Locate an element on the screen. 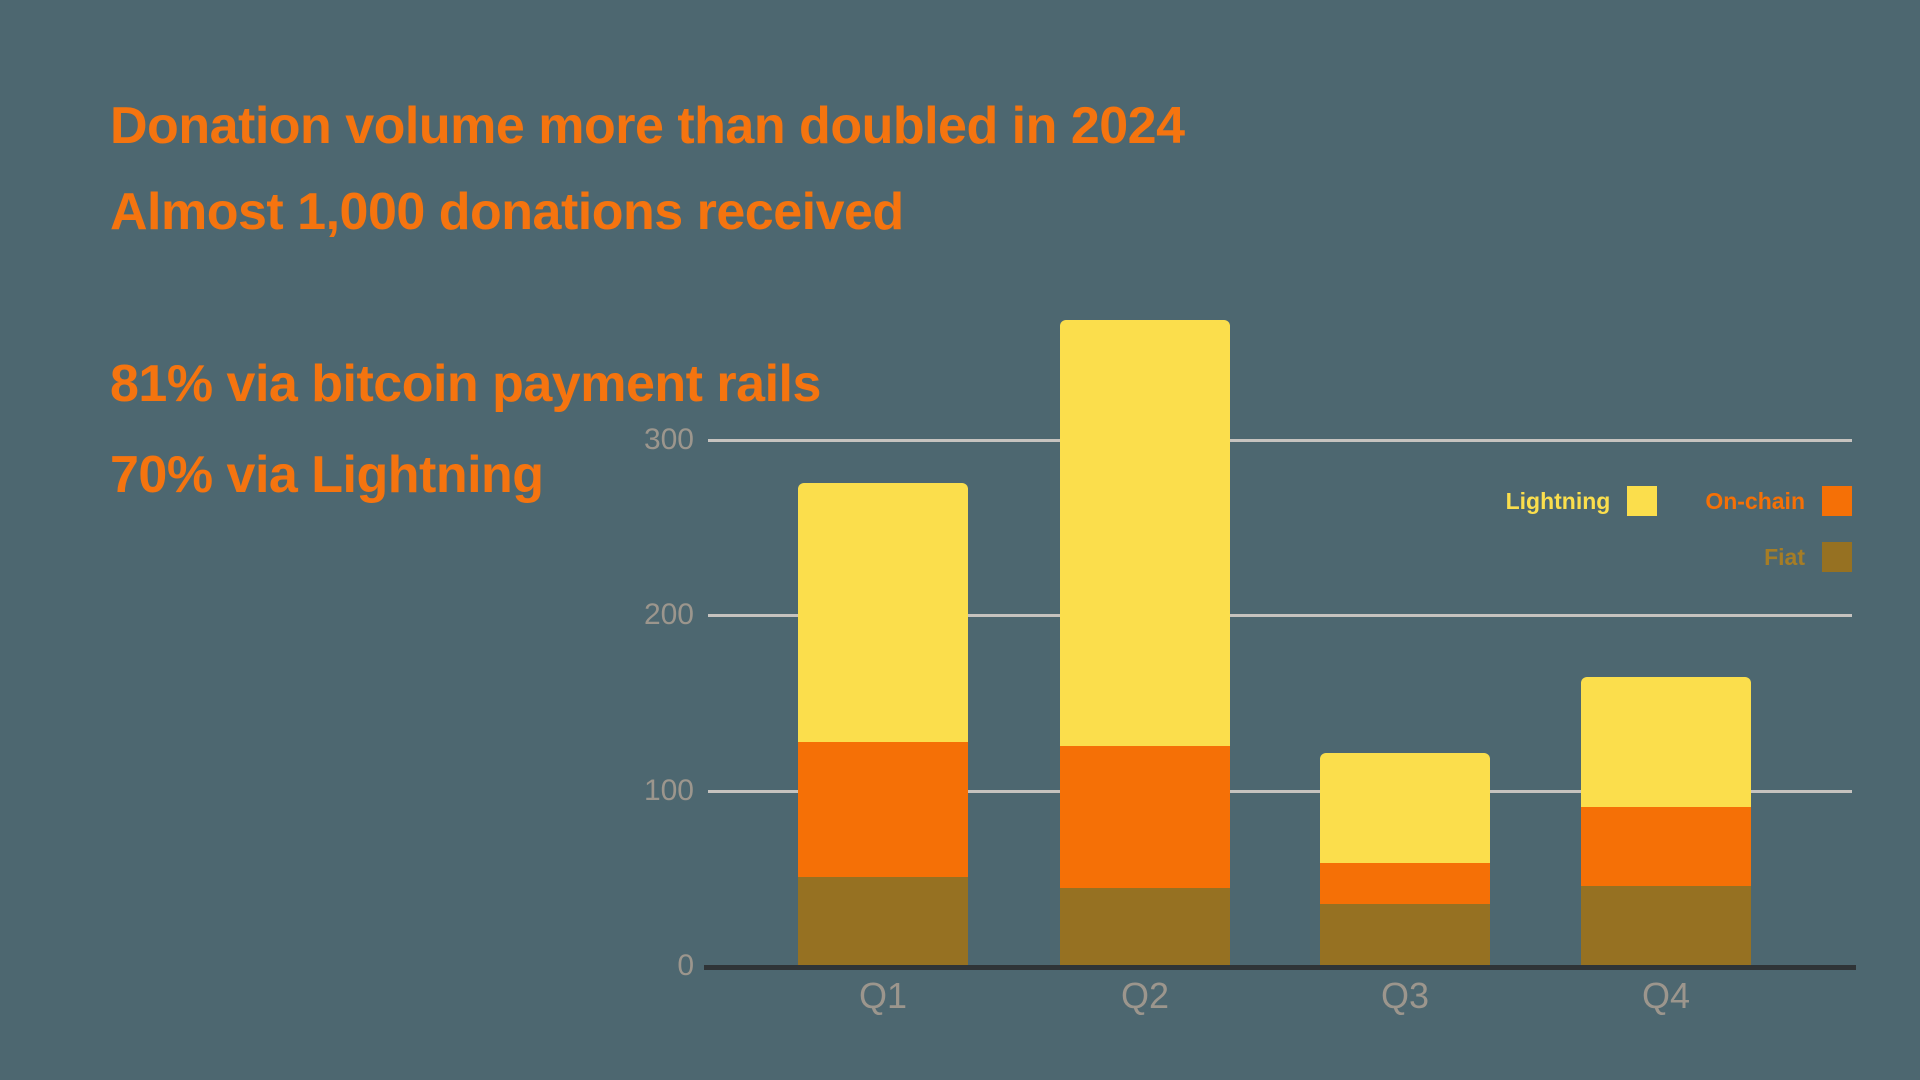  segment-on-chain-q4 is located at coordinates (1666, 847).